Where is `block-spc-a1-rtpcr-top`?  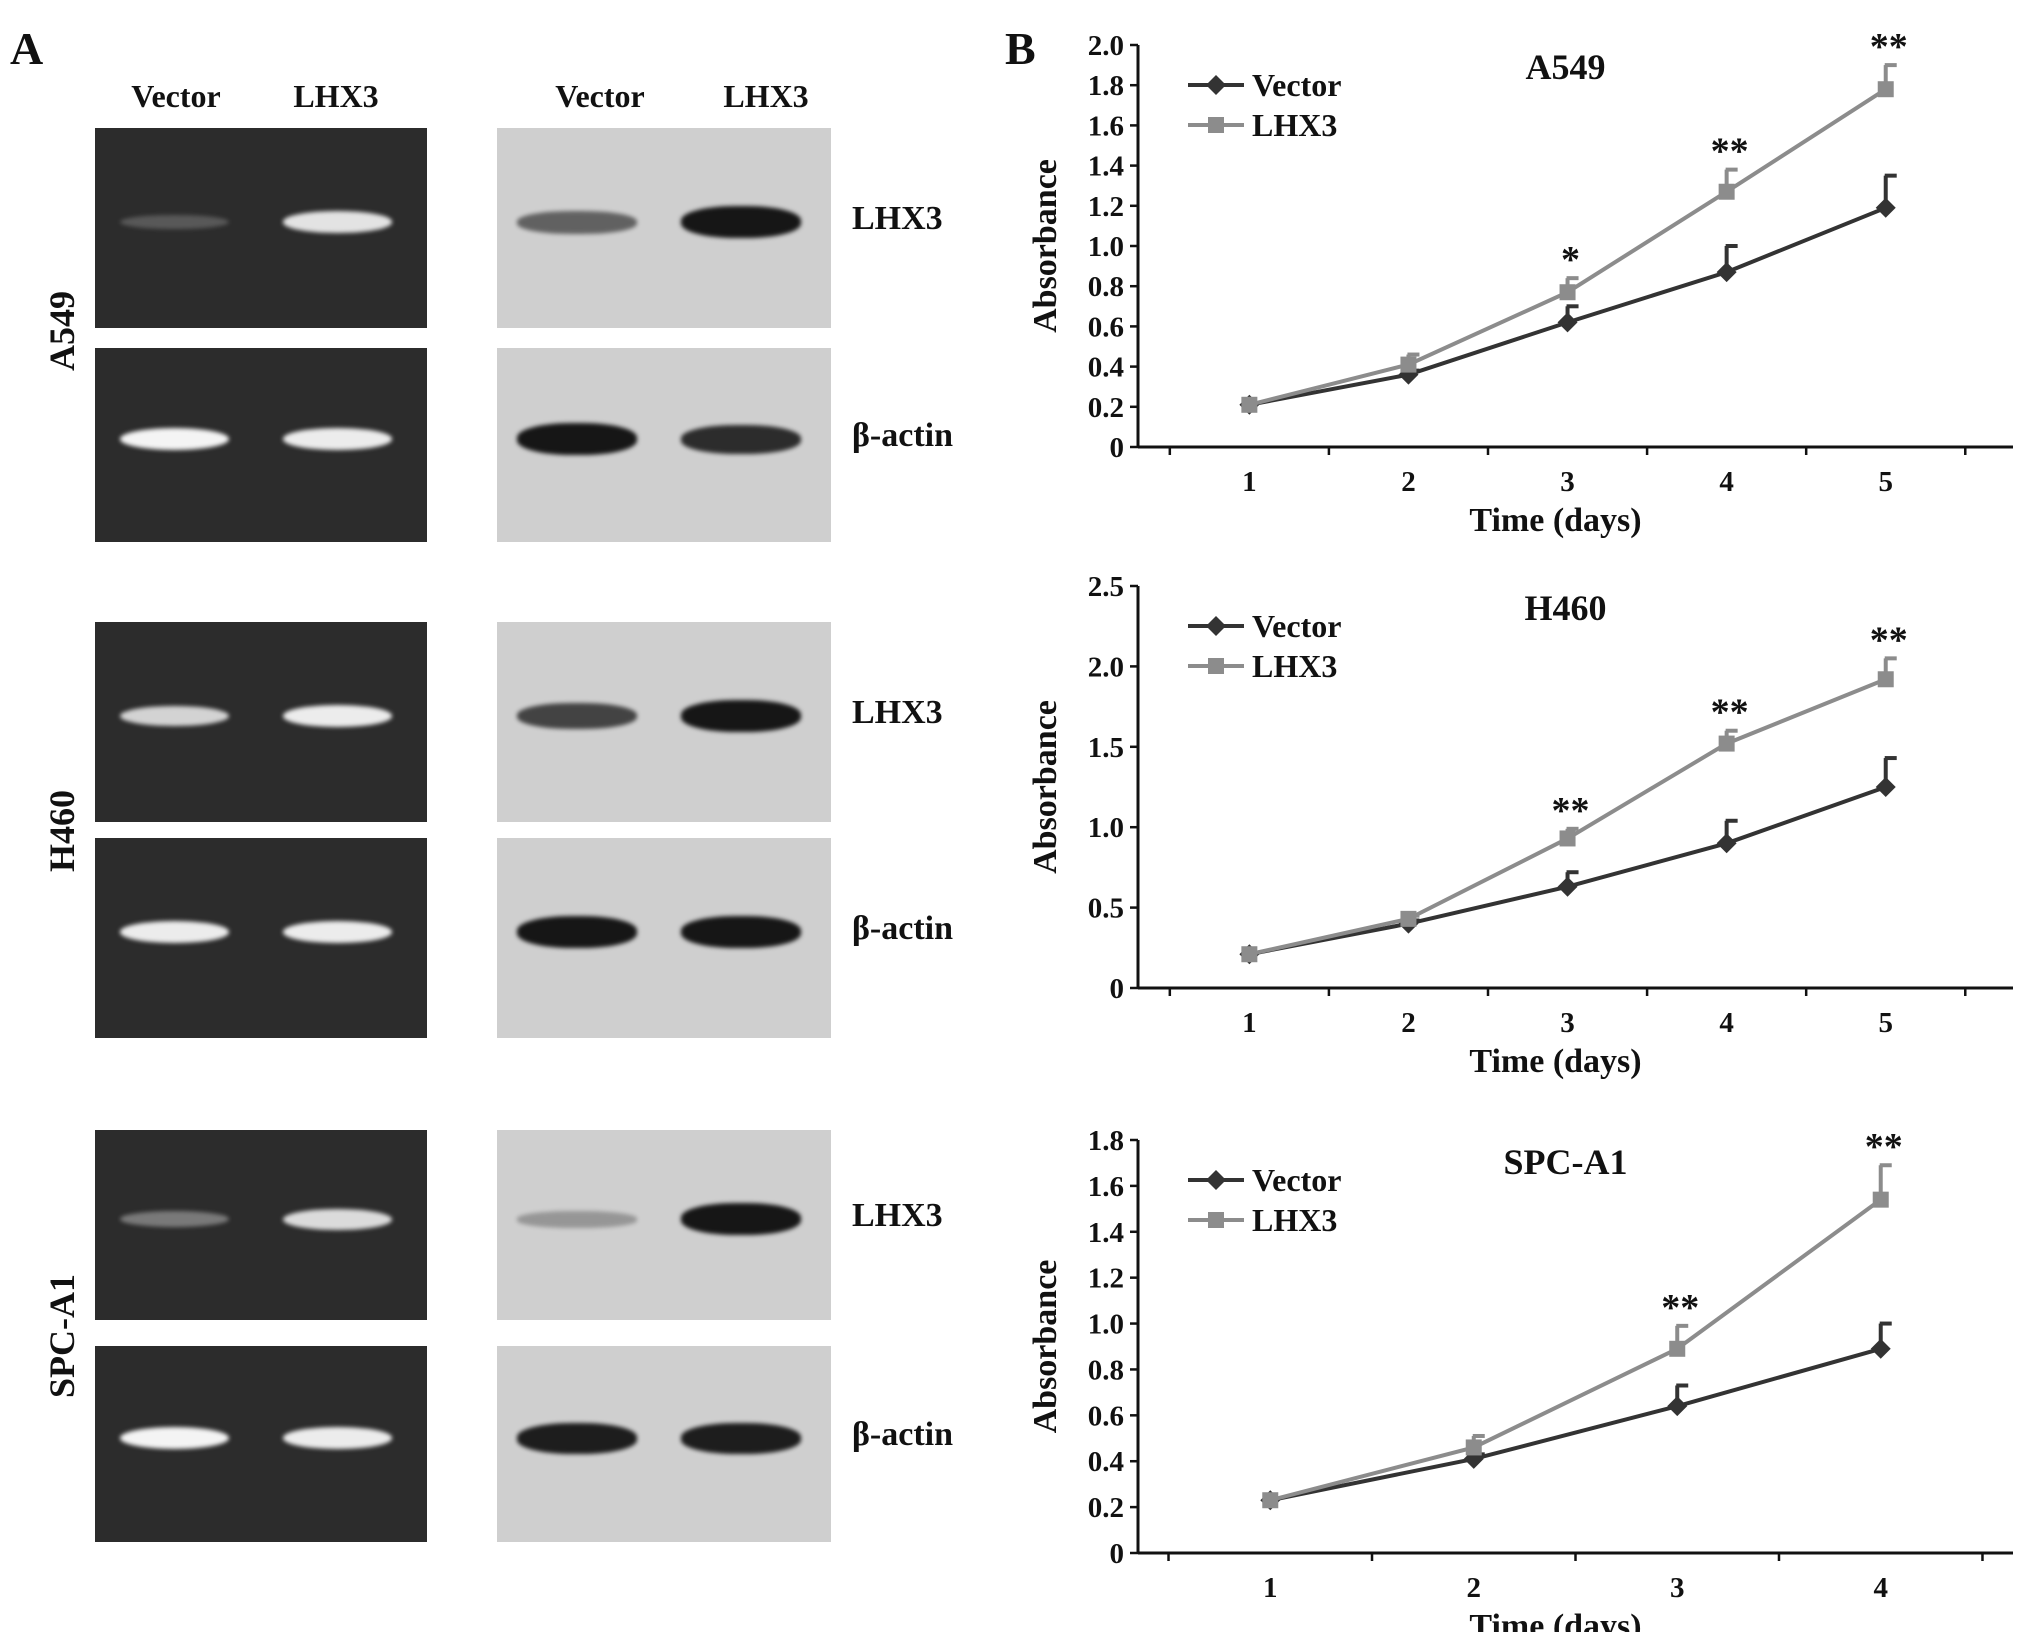
block-spc-a1-rtpcr-top is located at coordinates (261, 1225).